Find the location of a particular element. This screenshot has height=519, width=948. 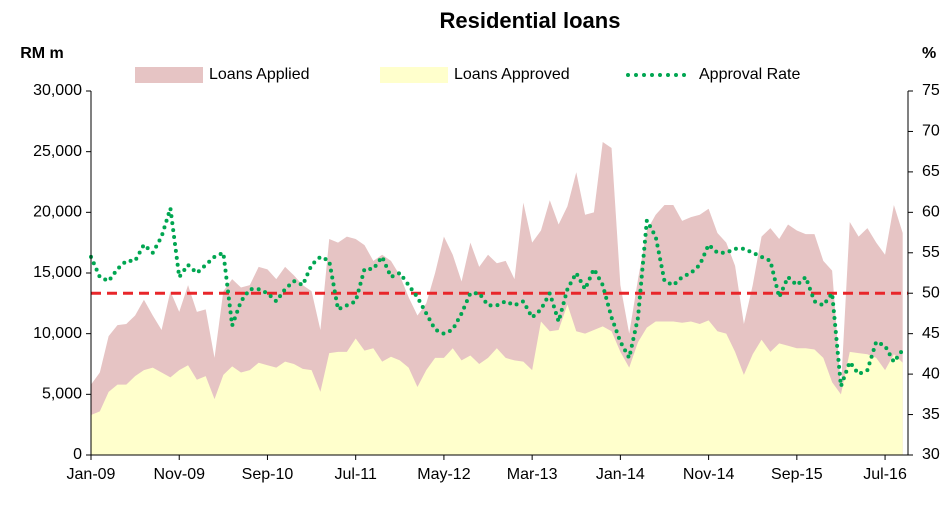

y2-tick-label: 45 is located at coordinates (931, 333).